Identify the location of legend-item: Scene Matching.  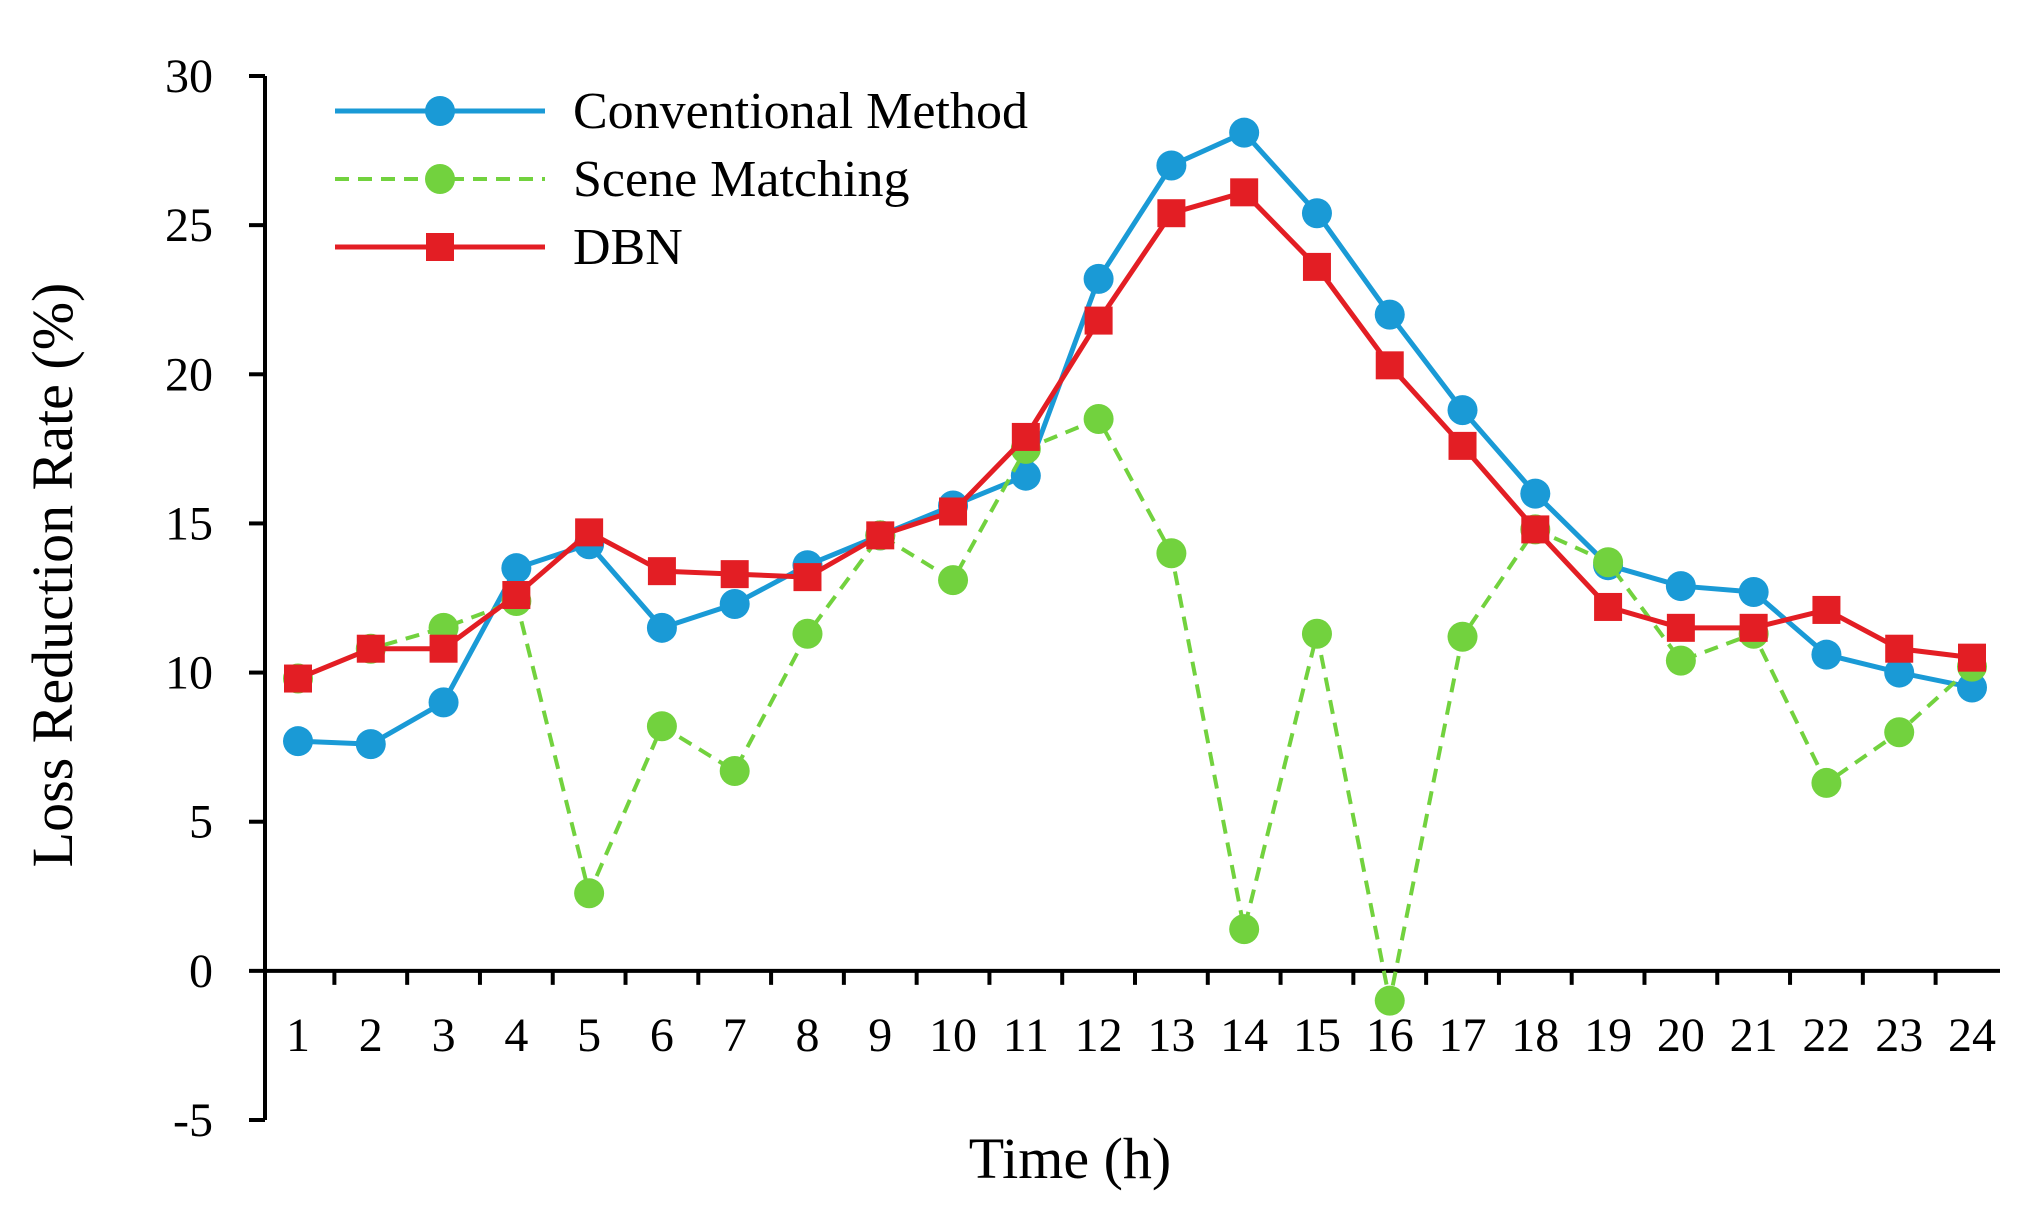
(622, 179).